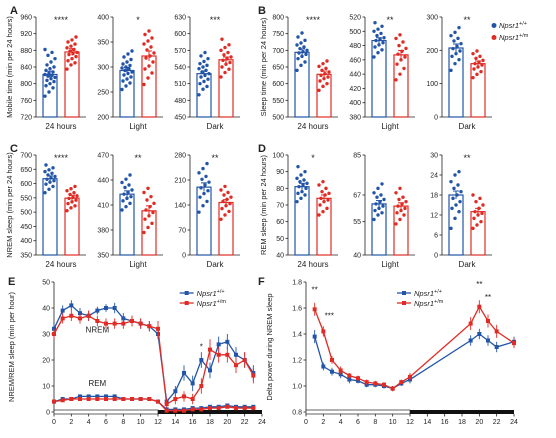 This screenshot has width=556, height=438. What do you see at coordinates (280, 222) in the screenshot?
I see `y-tick-label: 60` at bounding box center [280, 222].